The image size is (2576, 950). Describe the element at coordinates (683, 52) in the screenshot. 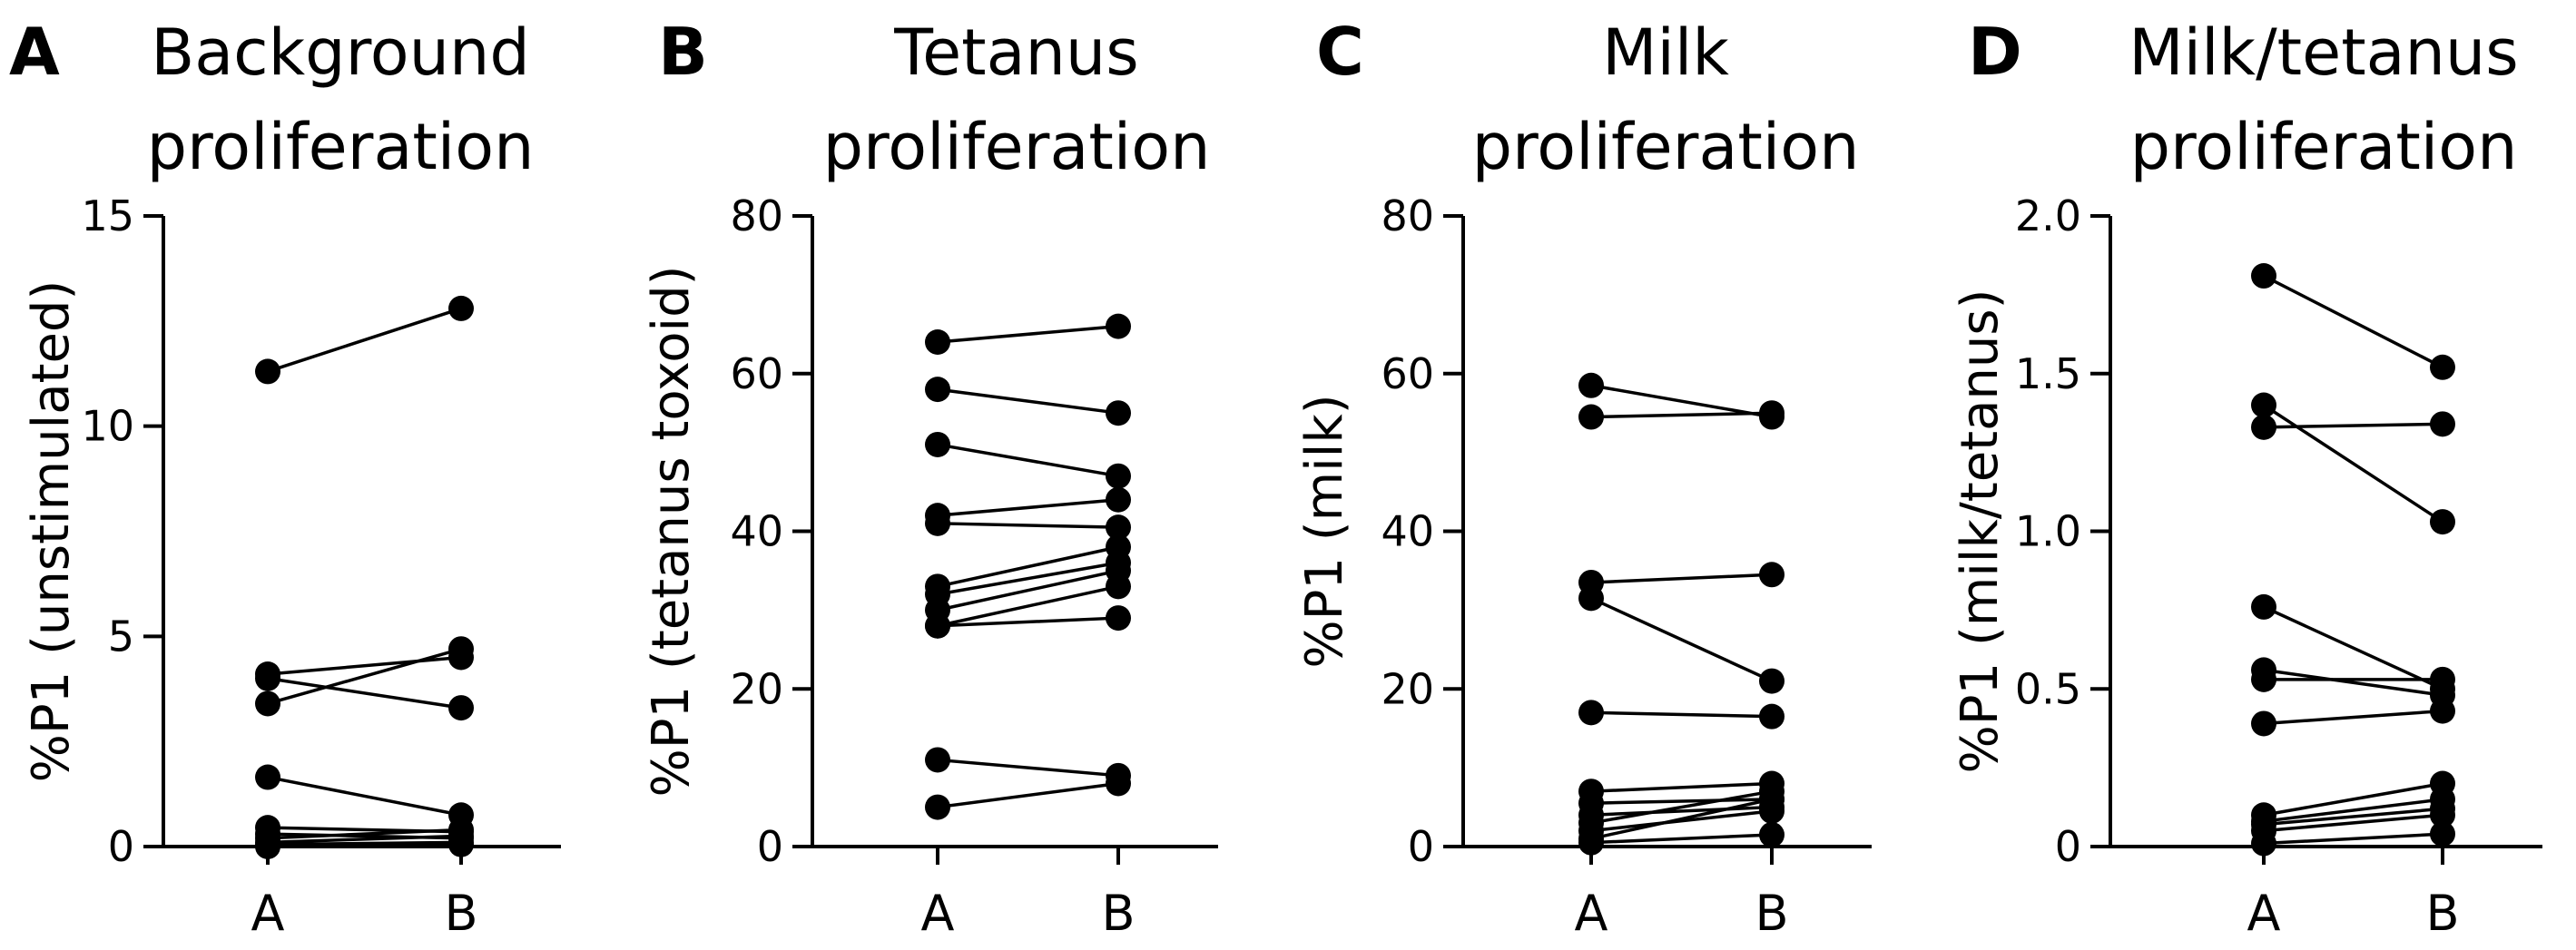

I see `panel-b-letter: B` at that location.